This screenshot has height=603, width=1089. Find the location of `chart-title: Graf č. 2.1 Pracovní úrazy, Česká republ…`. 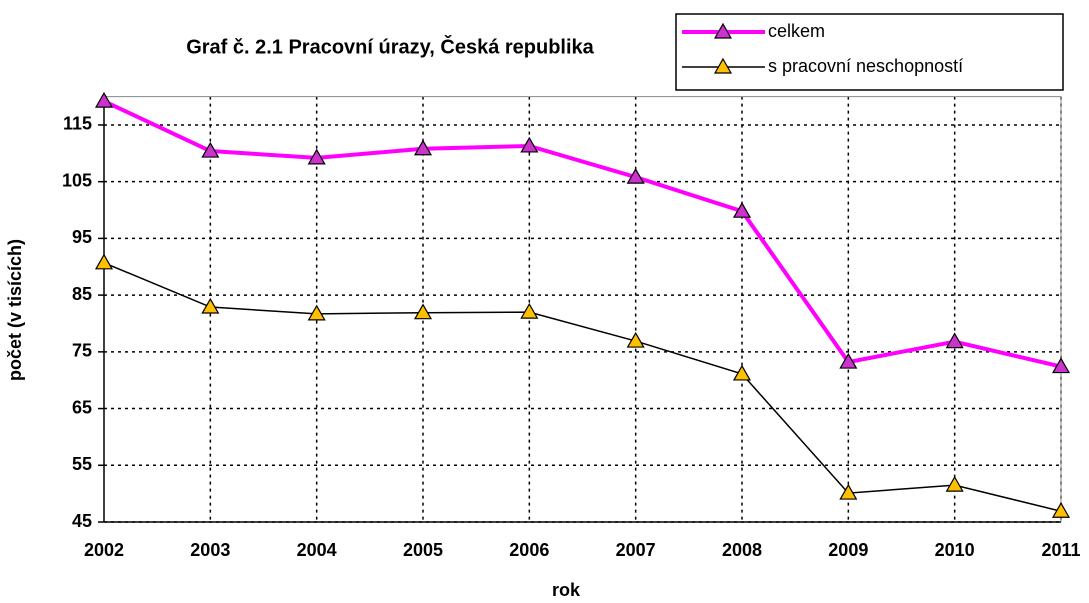

chart-title: Graf č. 2.1 Pracovní úrazy, Česká republ… is located at coordinates (390, 46).